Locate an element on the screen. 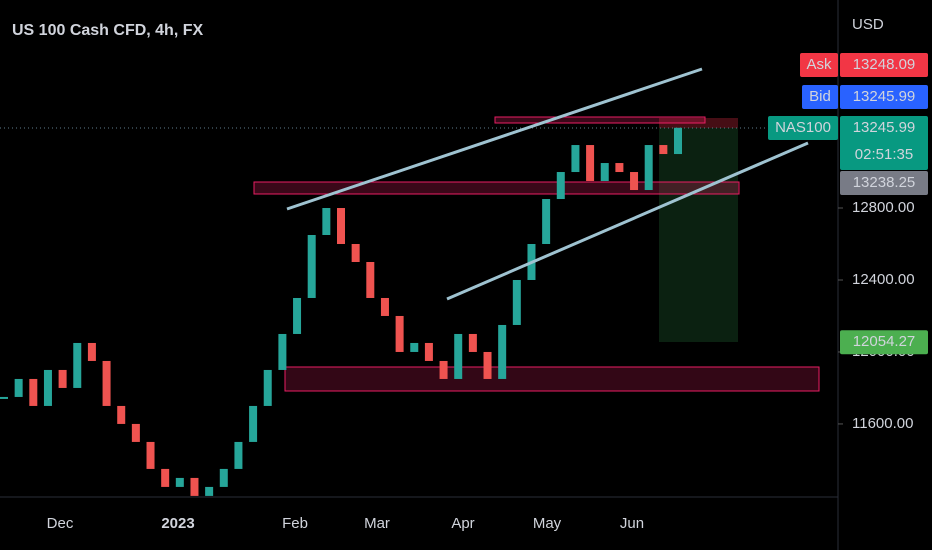 The image size is (932, 550). y-tick-label: 11600.00 is located at coordinates (882, 423).